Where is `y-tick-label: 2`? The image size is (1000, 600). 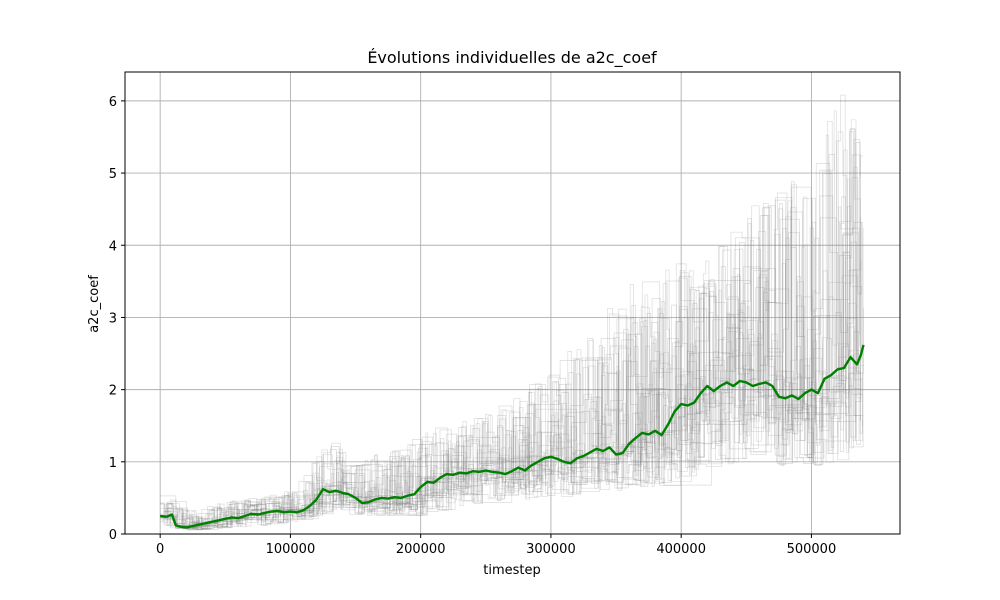 y-tick-label: 2 is located at coordinates (113, 391).